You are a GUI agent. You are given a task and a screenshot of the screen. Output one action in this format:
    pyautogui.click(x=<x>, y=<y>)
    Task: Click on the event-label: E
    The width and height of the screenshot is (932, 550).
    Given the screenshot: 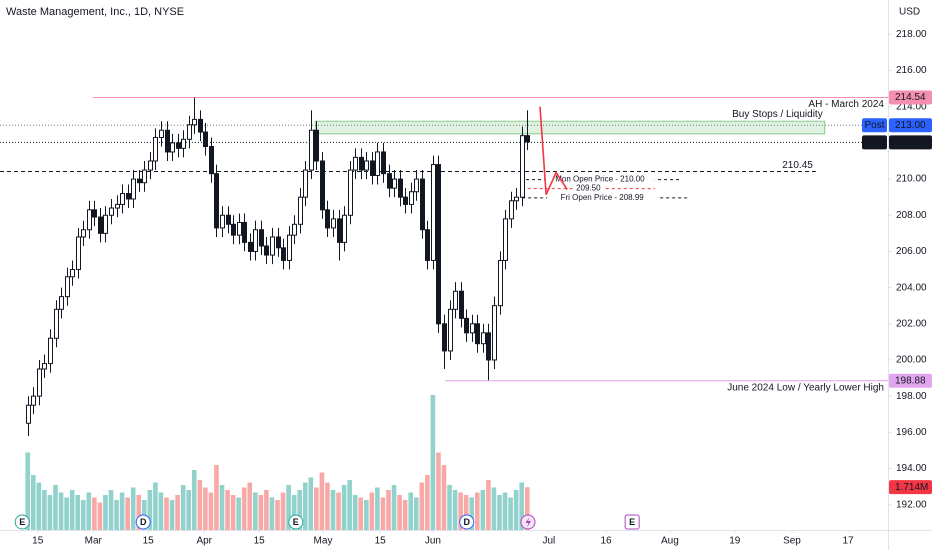 What is the action you would take?
    pyautogui.click(x=296, y=522)
    